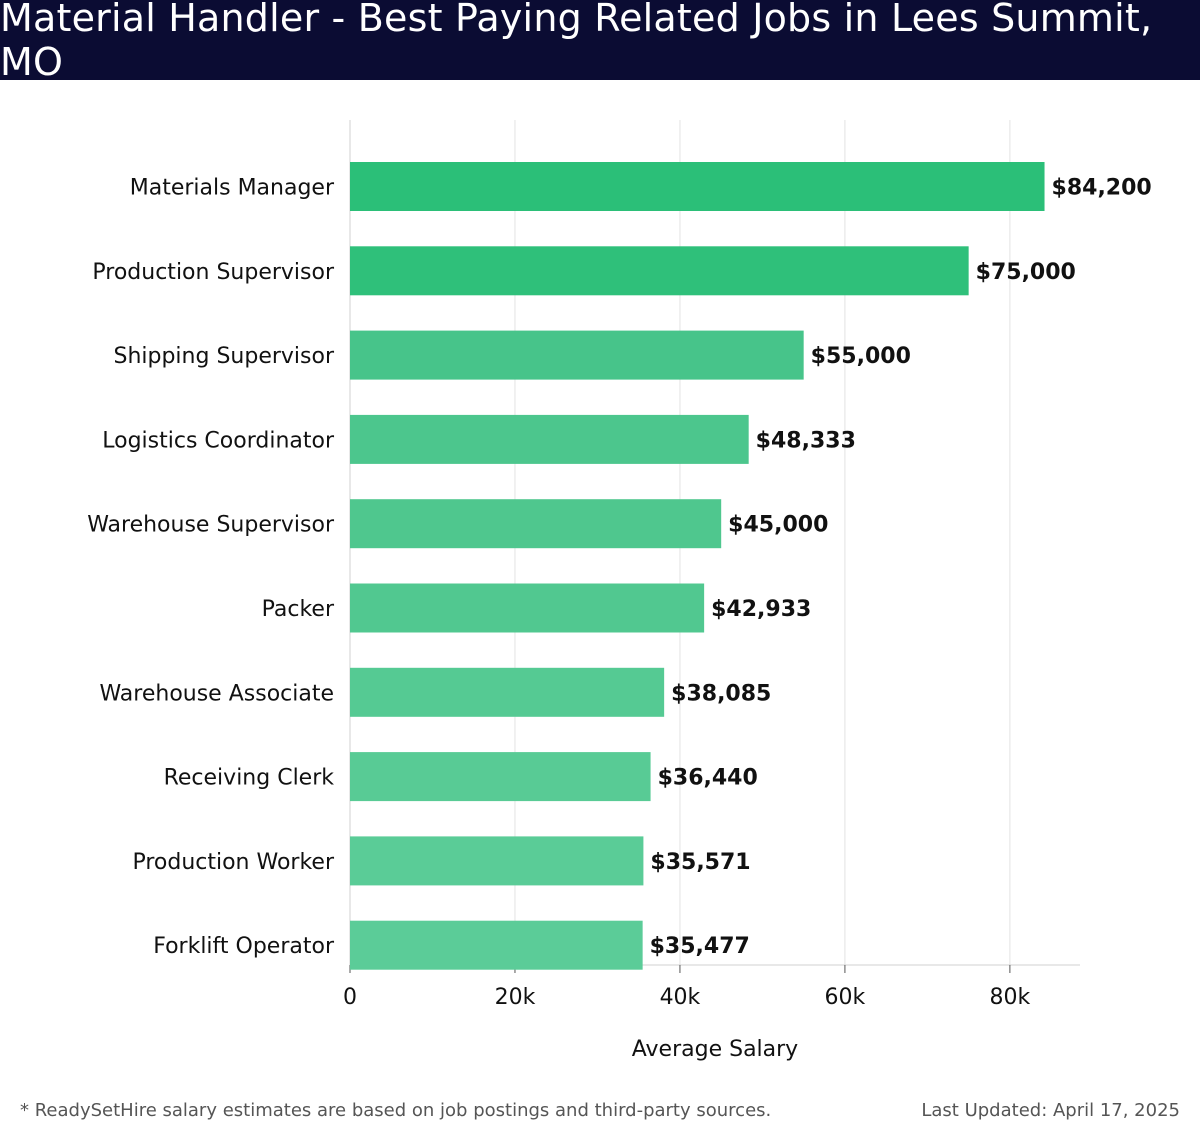 This screenshot has height=1140, width=1200. I want to click on category-label: Receiving Clerk, so click(249, 778).